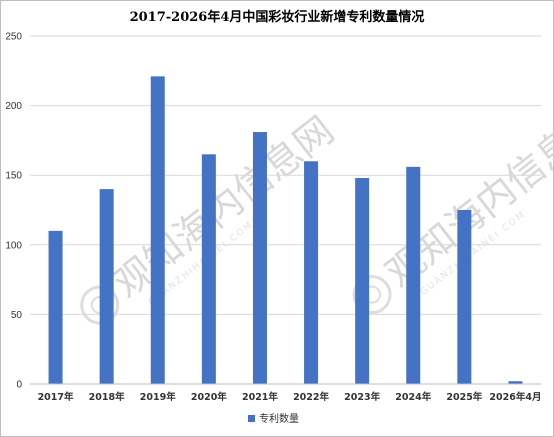 This screenshot has height=437, width=554. I want to click on x-tick-label: 2026年4月, so click(515, 397).